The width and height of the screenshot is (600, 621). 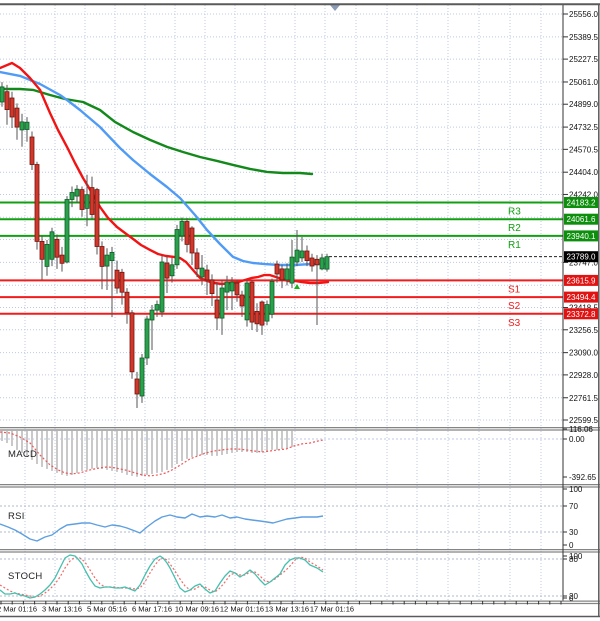 What do you see at coordinates (583, 172) in the screenshot?
I see `price-tick-label: 24404.0` at bounding box center [583, 172].